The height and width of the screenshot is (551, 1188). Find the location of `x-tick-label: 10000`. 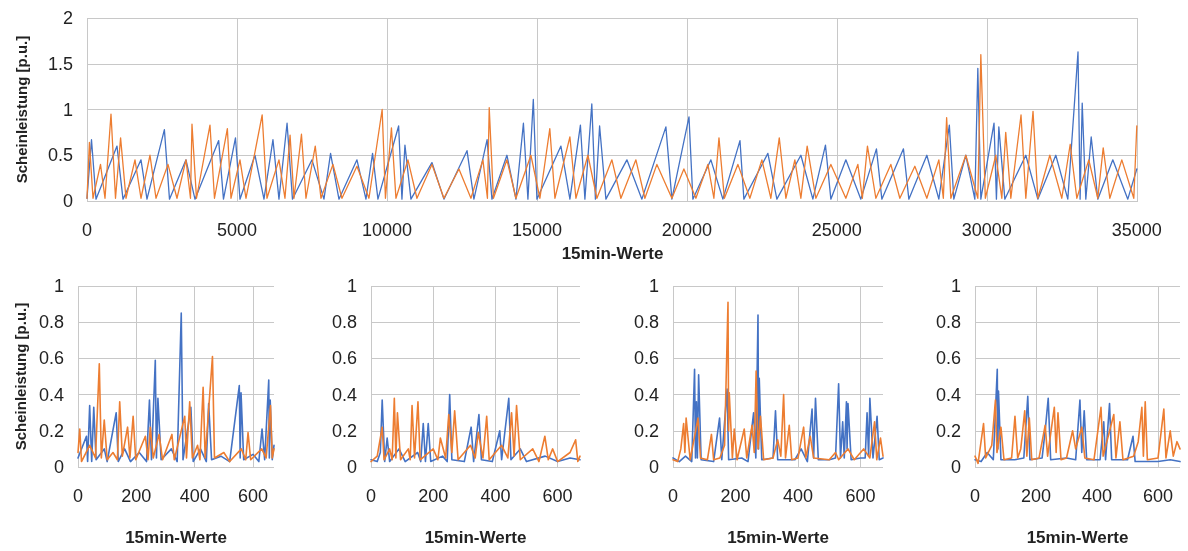

x-tick-label: 10000 is located at coordinates (386, 230).